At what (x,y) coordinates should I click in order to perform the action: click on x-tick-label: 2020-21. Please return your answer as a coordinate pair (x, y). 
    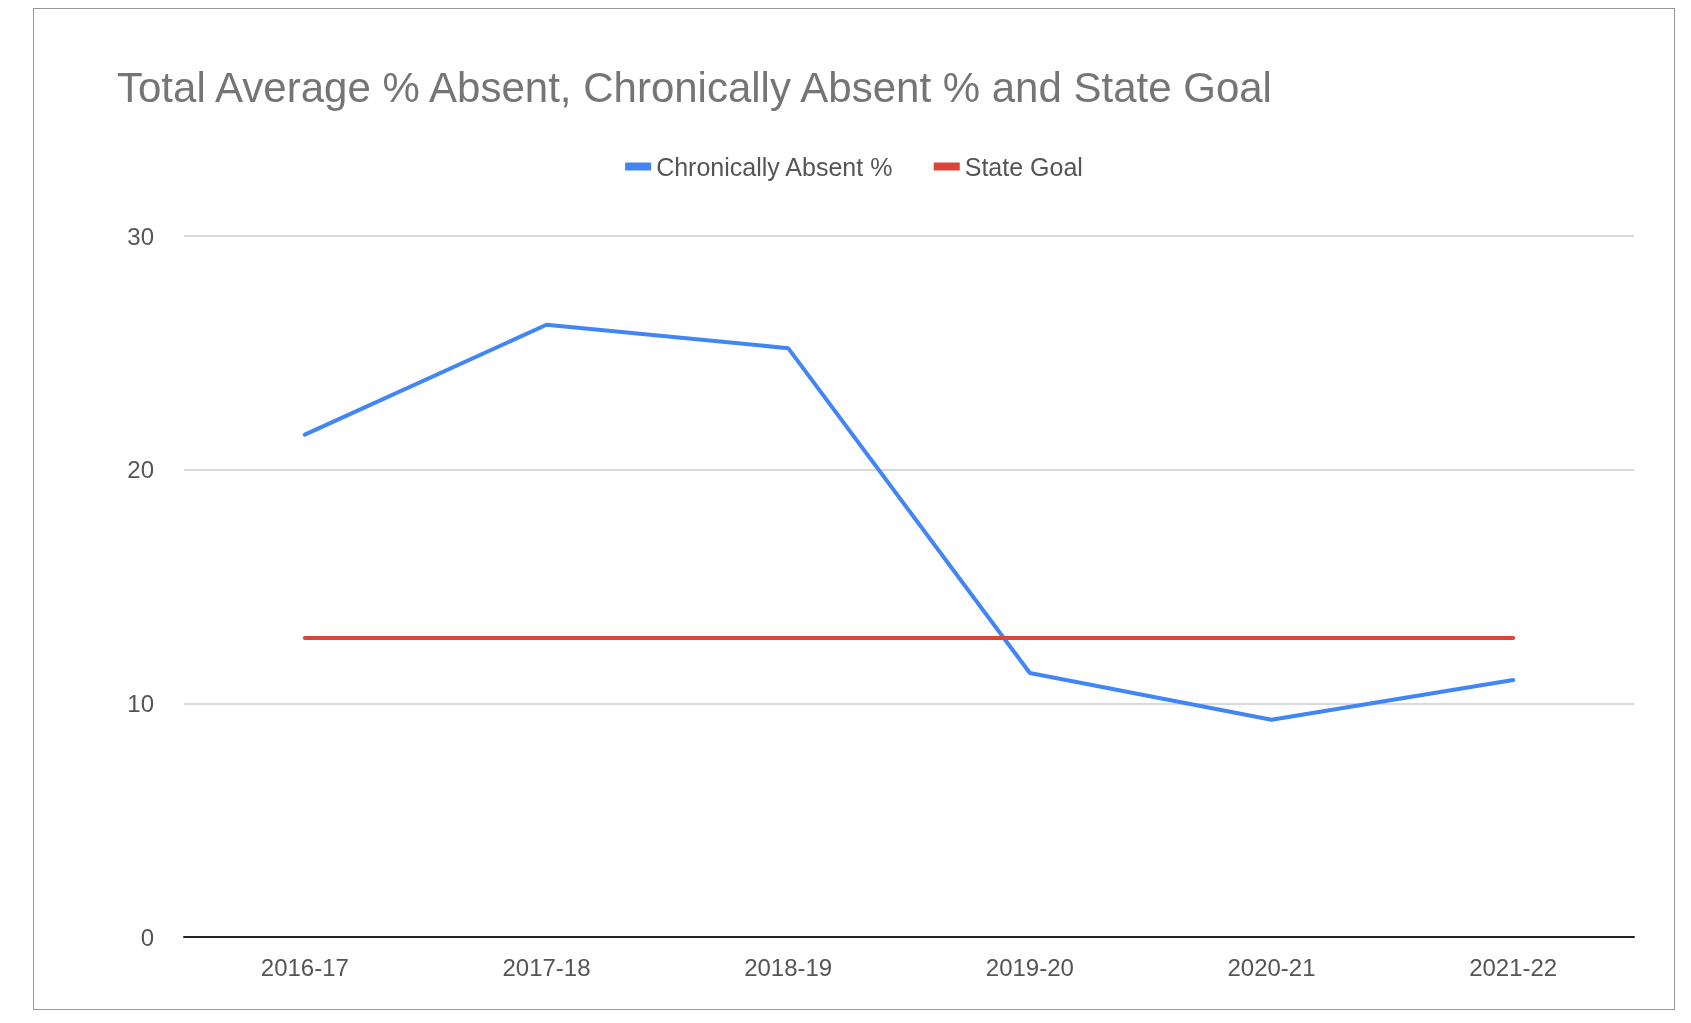
    Looking at the image, I should click on (1271, 967).